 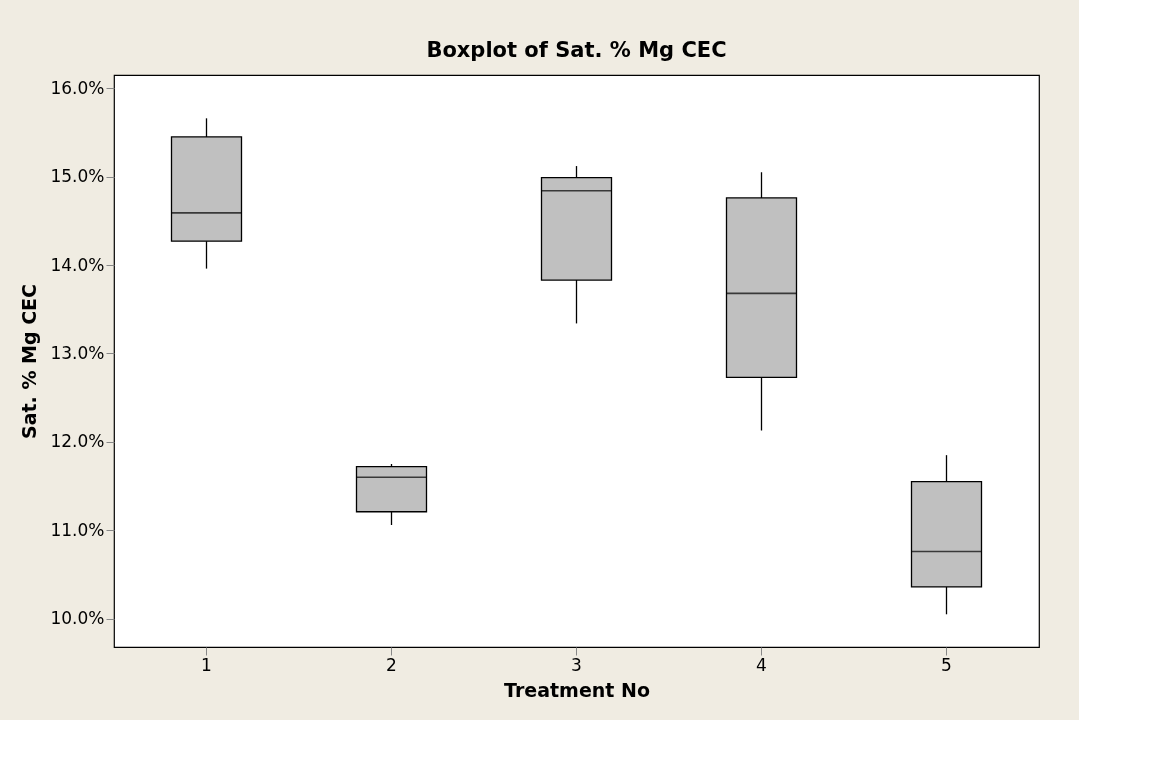 What do you see at coordinates (206, 664) in the screenshot?
I see `x-tick-label: 1` at bounding box center [206, 664].